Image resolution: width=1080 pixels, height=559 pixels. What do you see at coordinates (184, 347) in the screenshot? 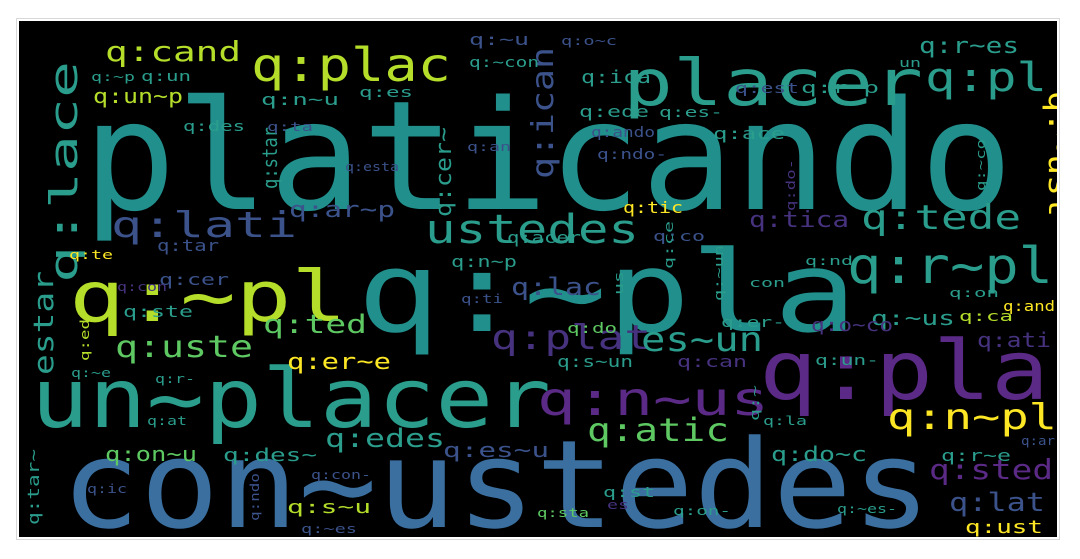
I see `word-q-uste: q:uste` at bounding box center [184, 347].